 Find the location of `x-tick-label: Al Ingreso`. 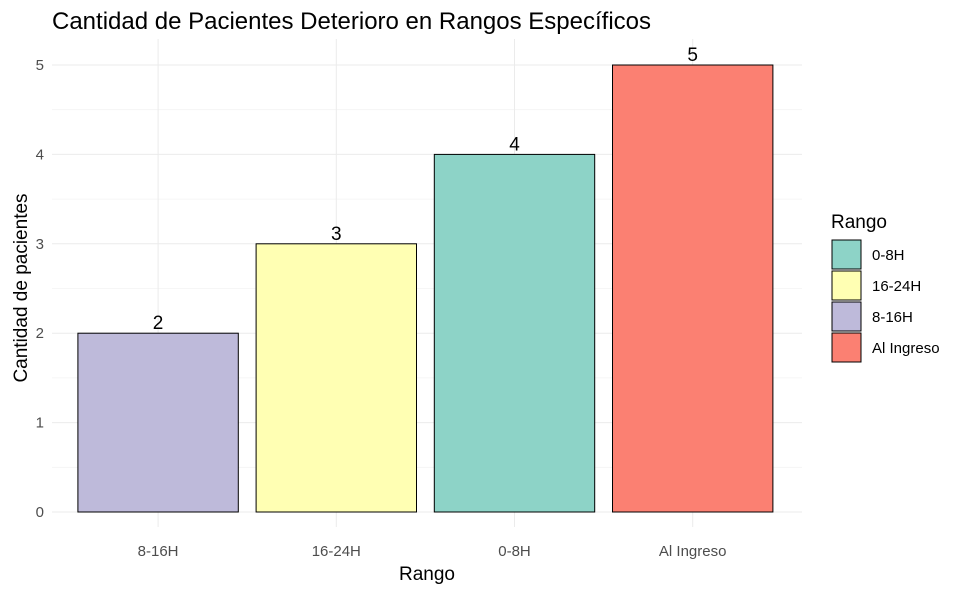

x-tick-label: Al Ingreso is located at coordinates (693, 551).